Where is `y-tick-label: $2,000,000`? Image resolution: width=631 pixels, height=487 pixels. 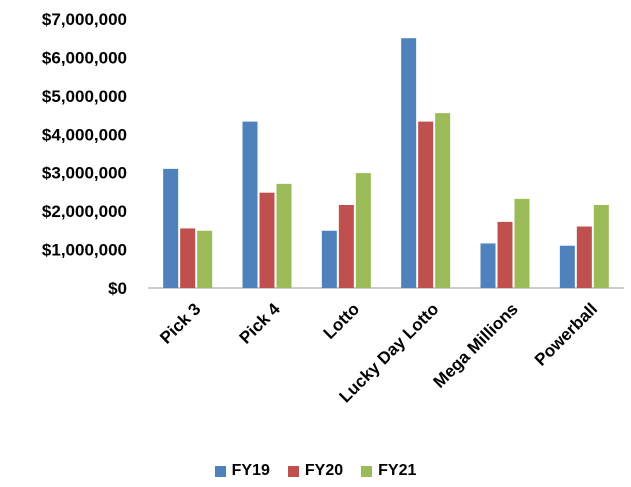
y-tick-label: $2,000,000 is located at coordinates (84, 211).